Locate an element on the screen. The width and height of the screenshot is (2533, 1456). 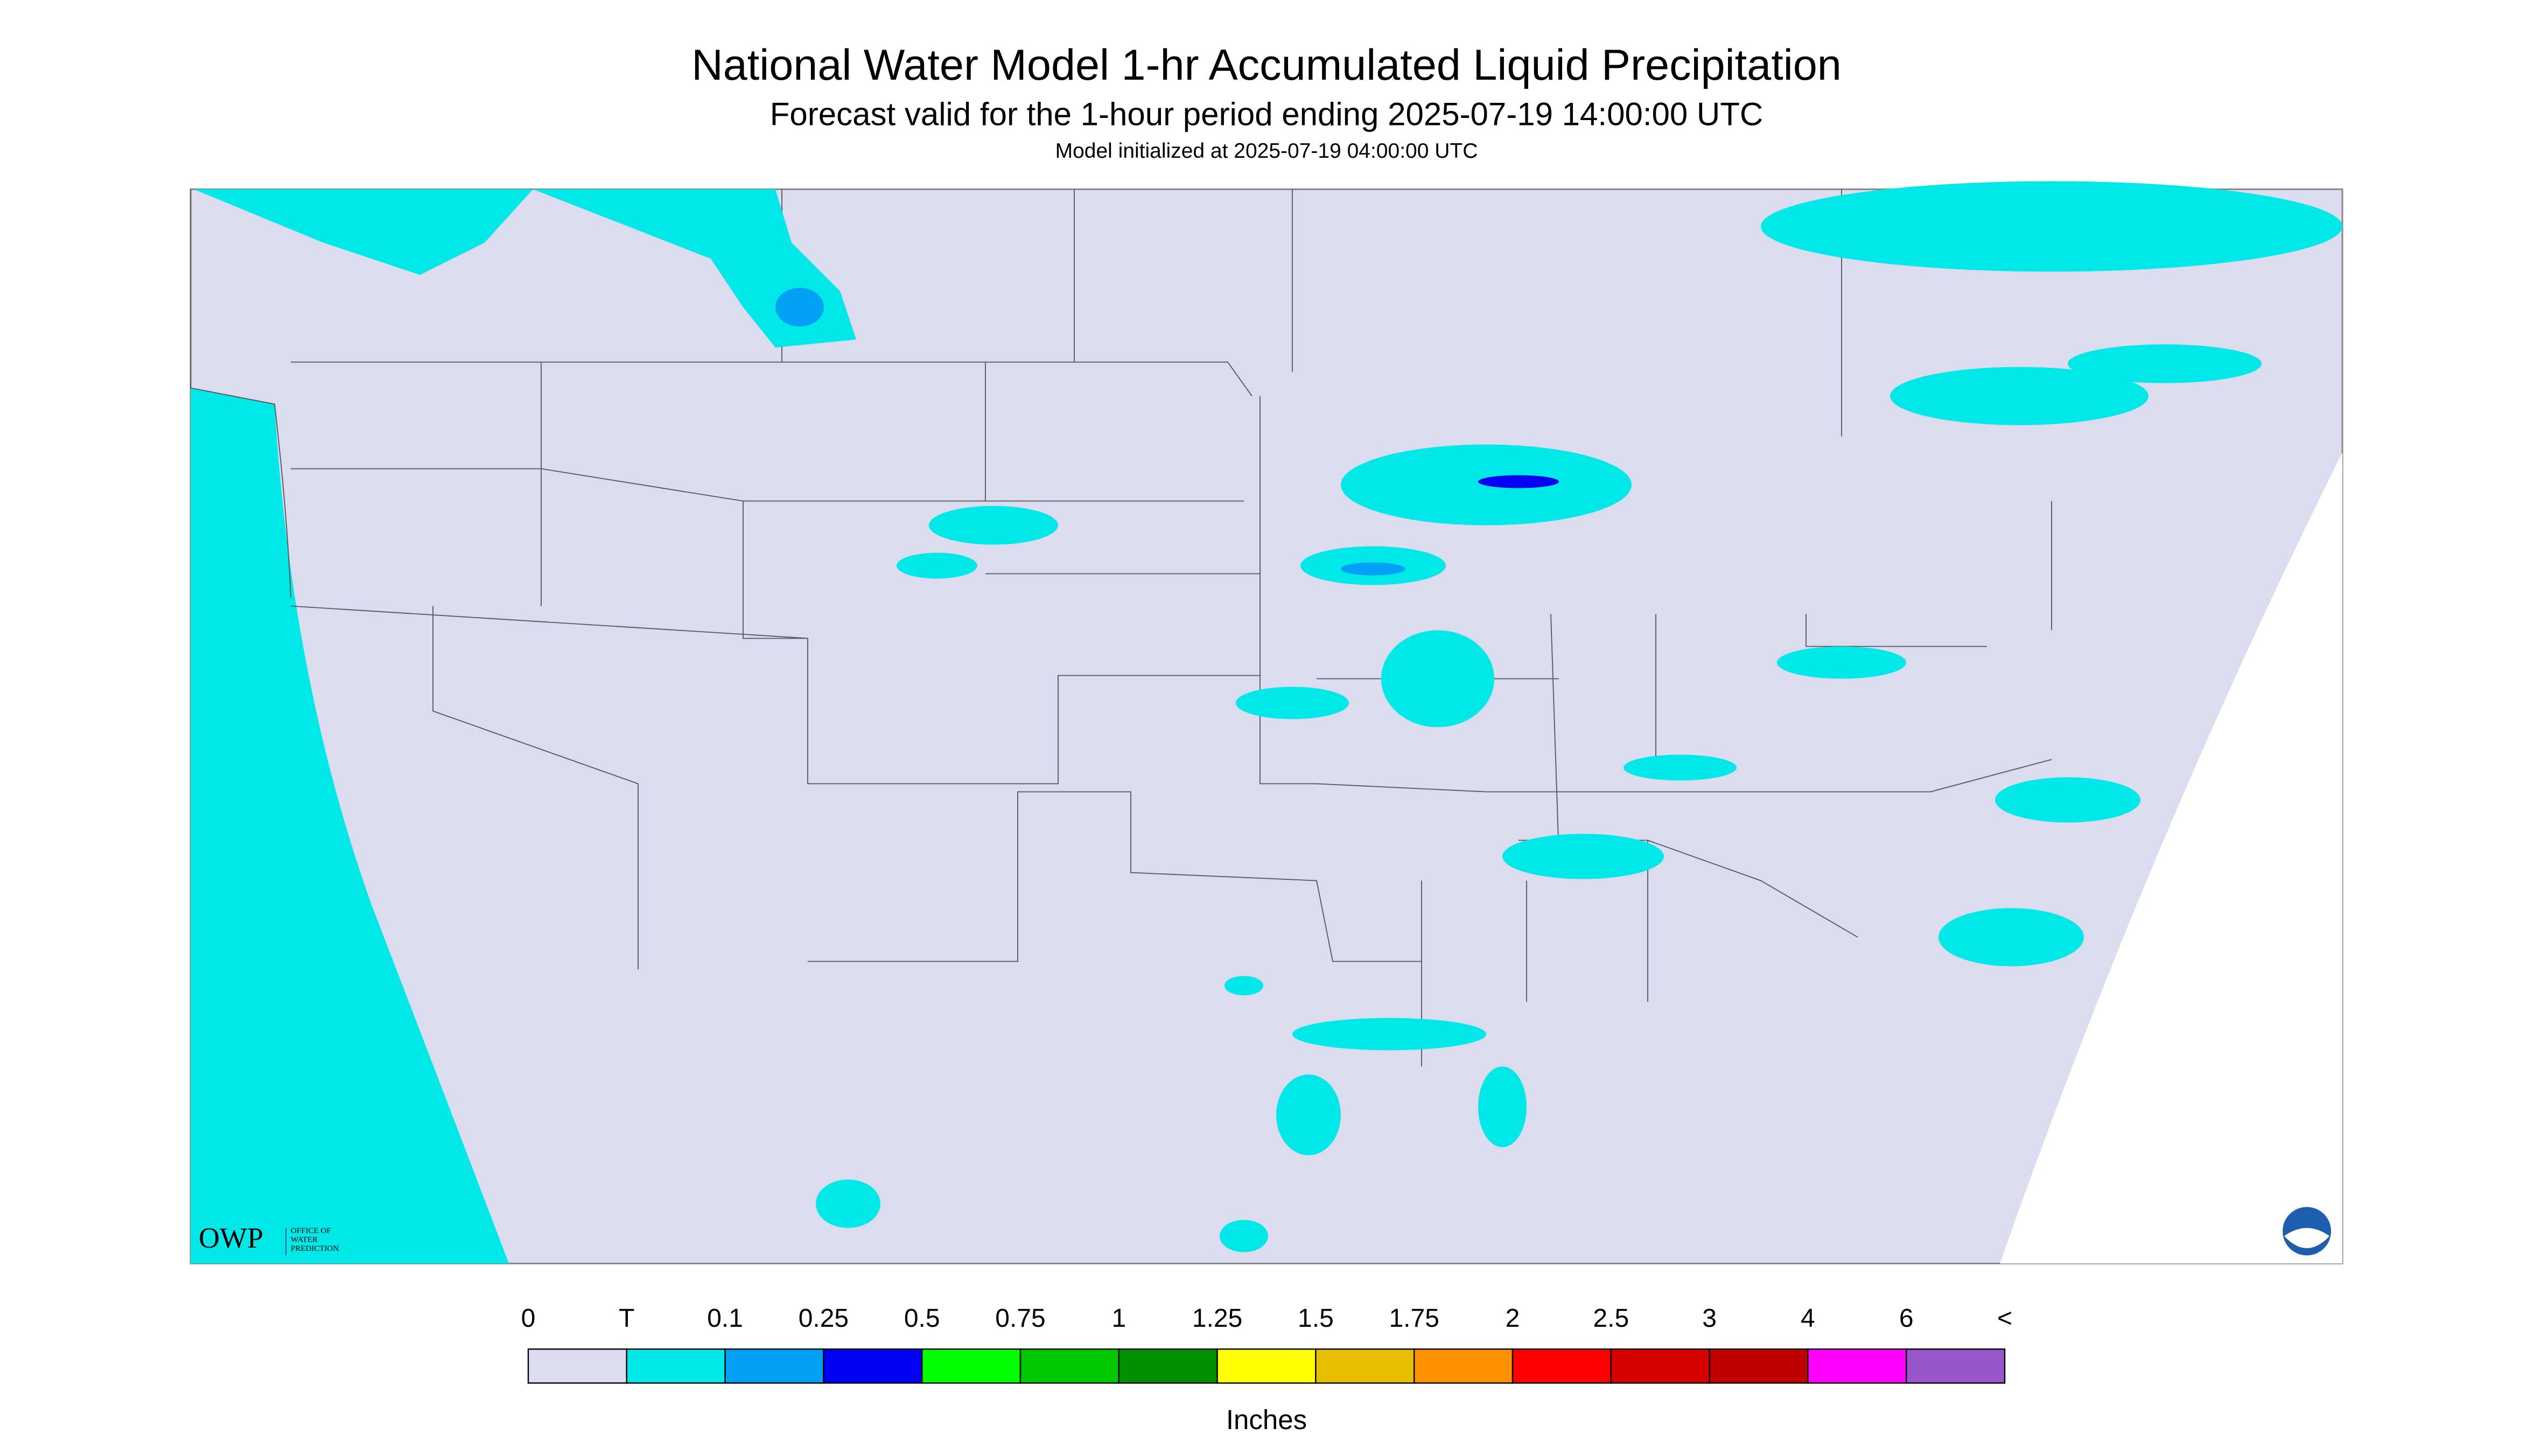
legend-label: 0 is located at coordinates (529, 1318).